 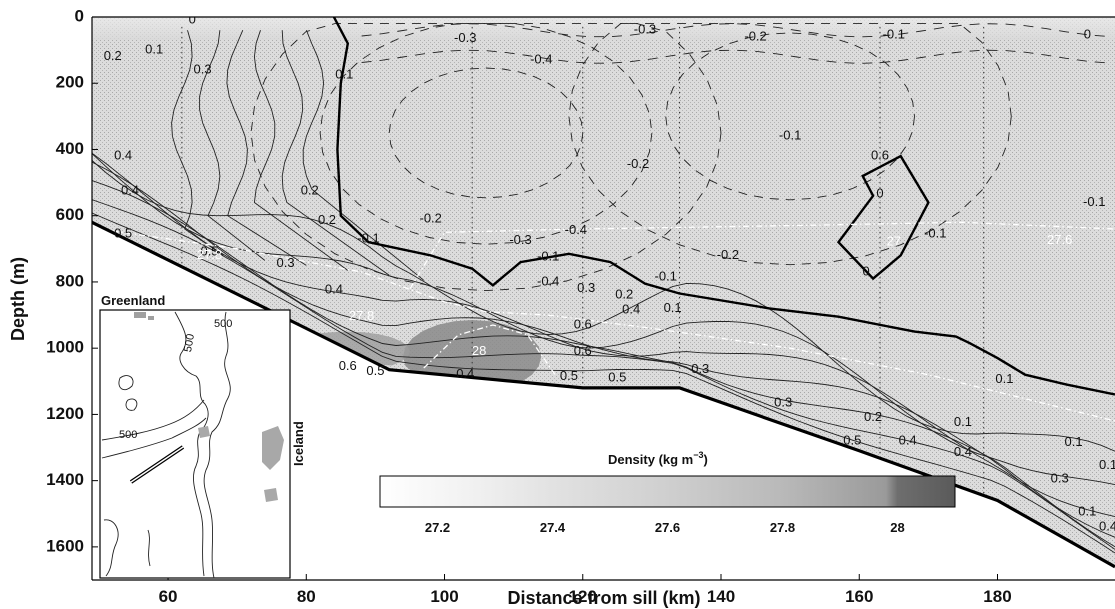 I want to click on inset-map: Greenland 500 500 500 Iceland, so click(x=202, y=436).